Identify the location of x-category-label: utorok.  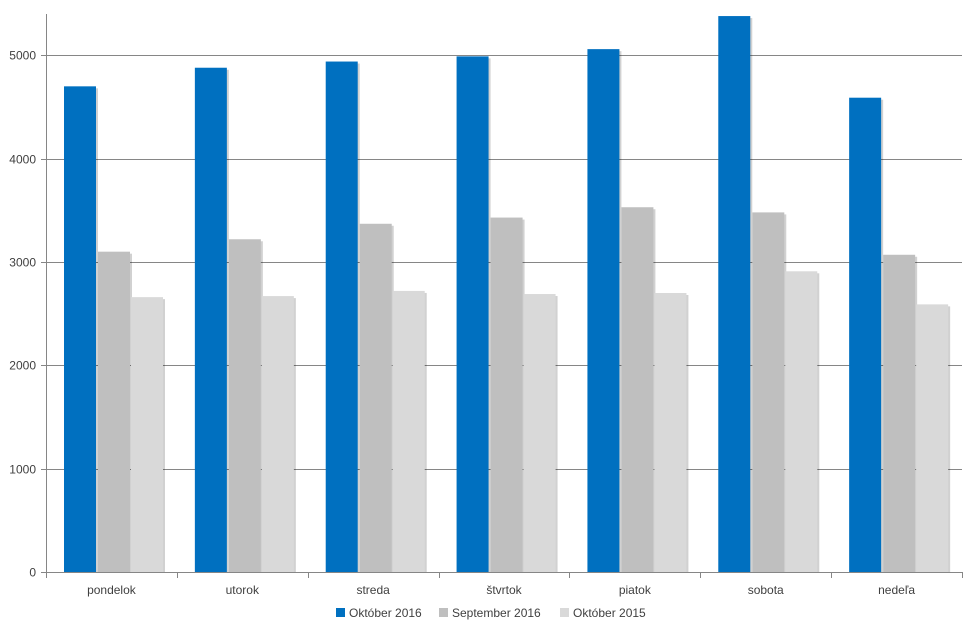
(243, 590).